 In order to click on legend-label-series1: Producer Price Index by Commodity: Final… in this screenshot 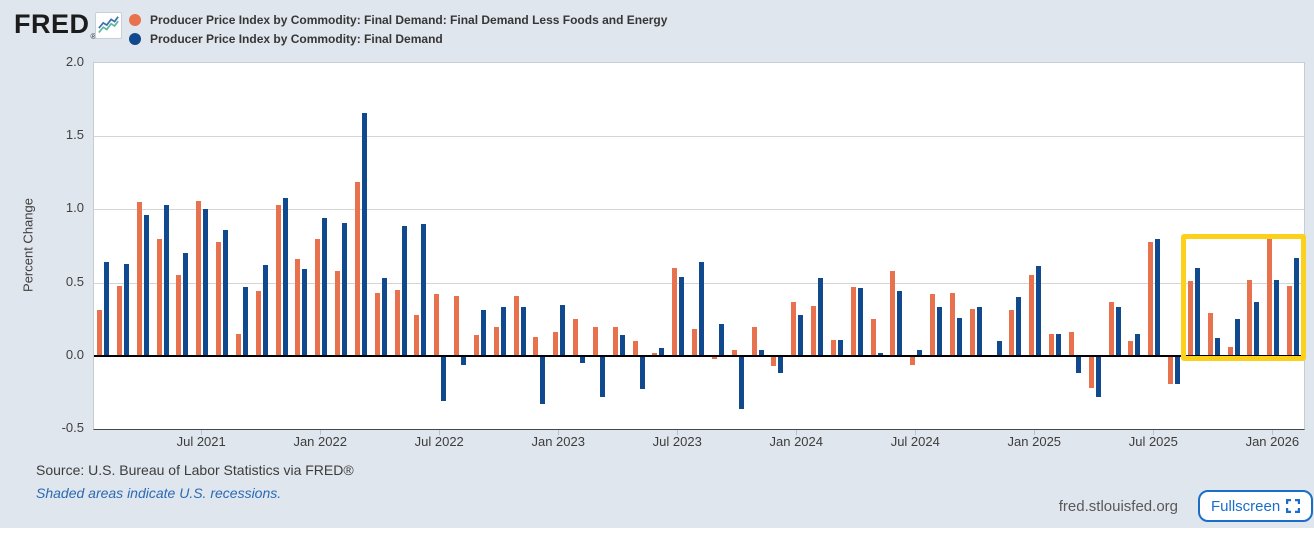, I will do `click(409, 19)`.